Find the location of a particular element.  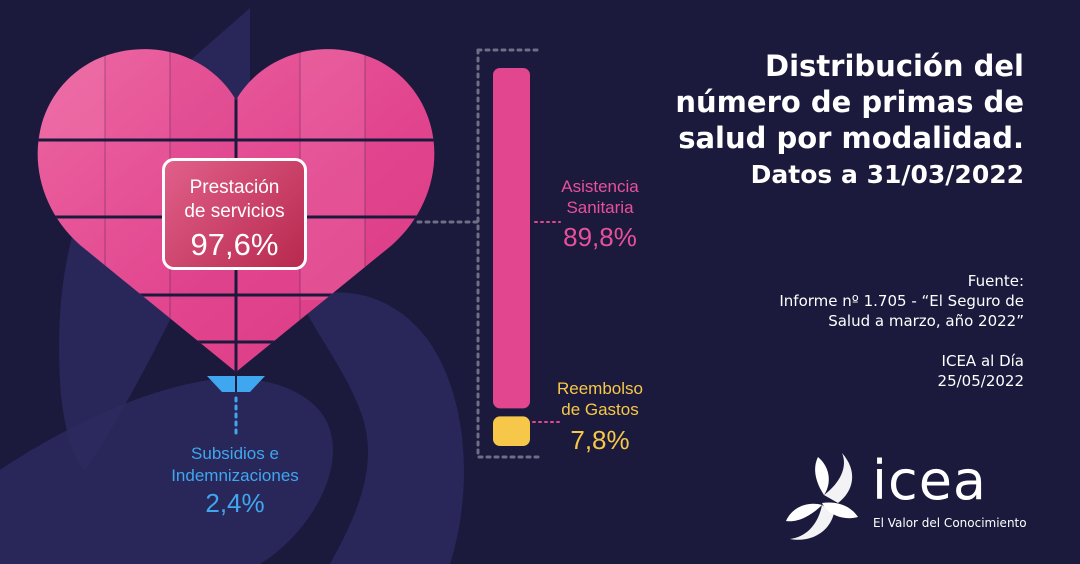

label-prestacion-de-servicios: Prestación de servicios 97,6% is located at coordinates (234, 214).